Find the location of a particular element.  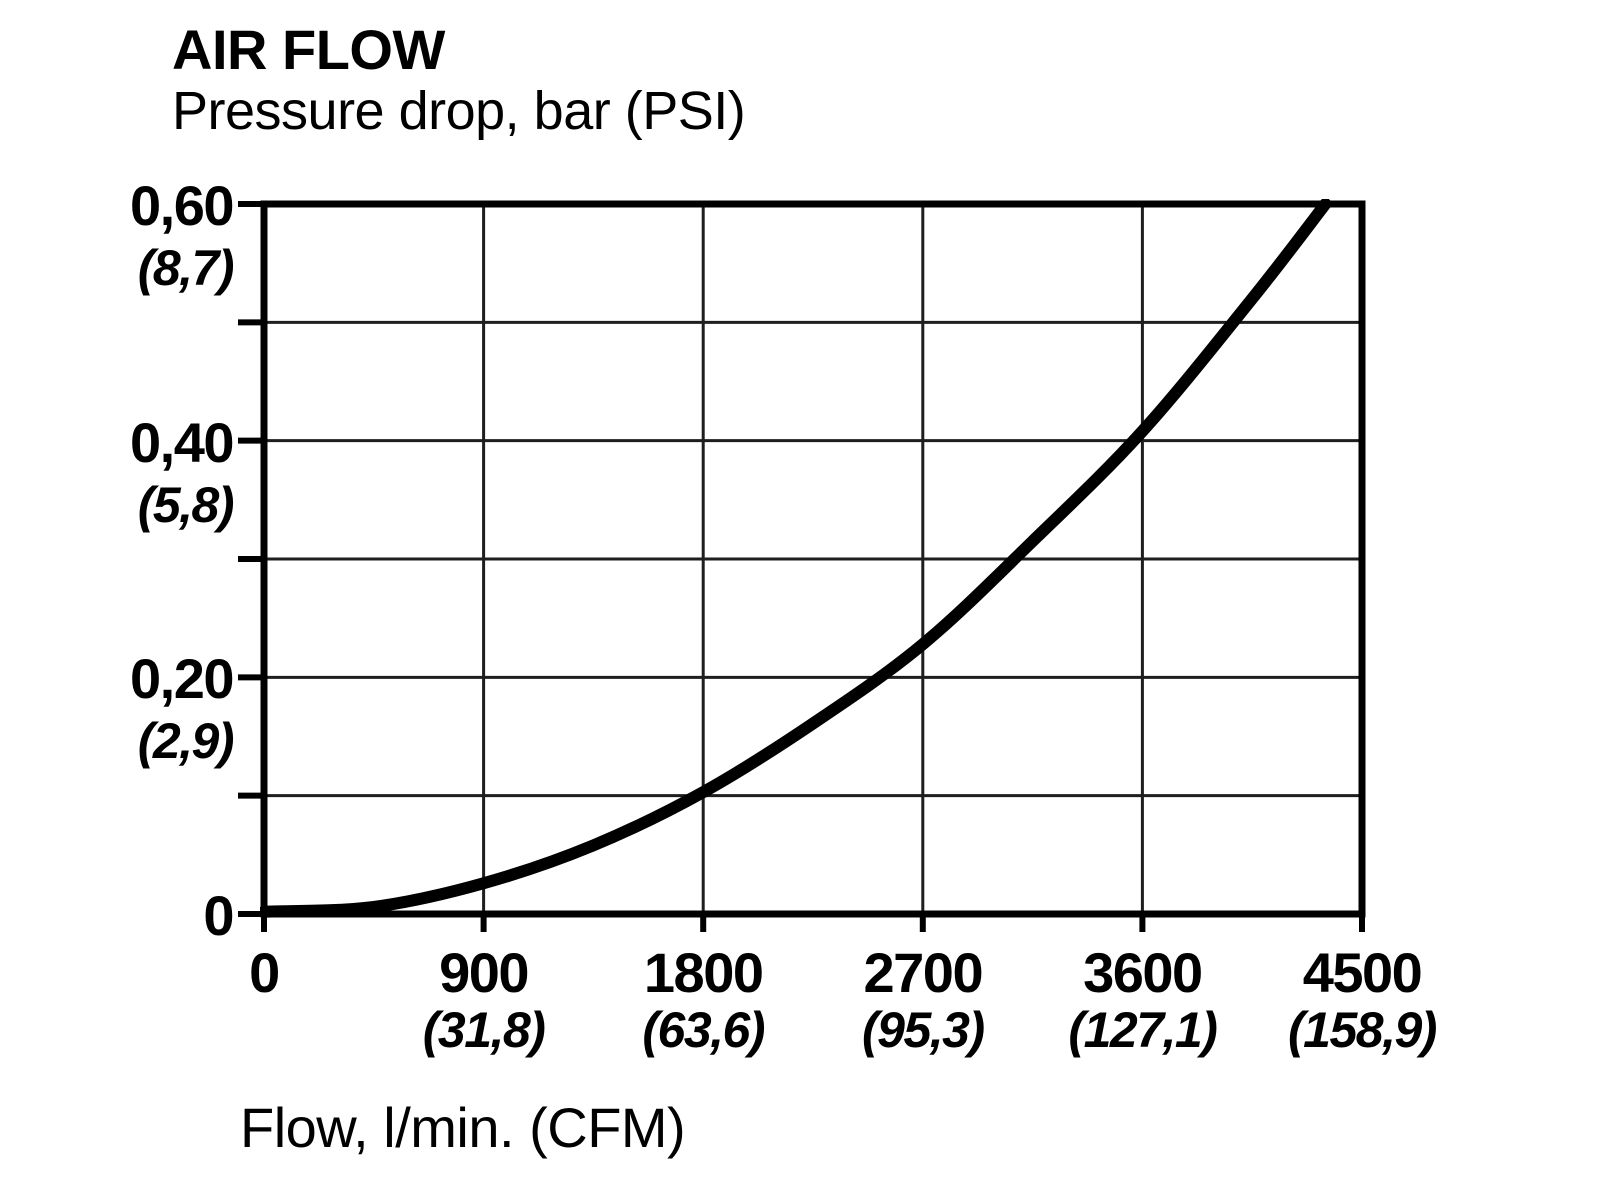

y-tick-label: 0,20 is located at coordinates (182, 679).